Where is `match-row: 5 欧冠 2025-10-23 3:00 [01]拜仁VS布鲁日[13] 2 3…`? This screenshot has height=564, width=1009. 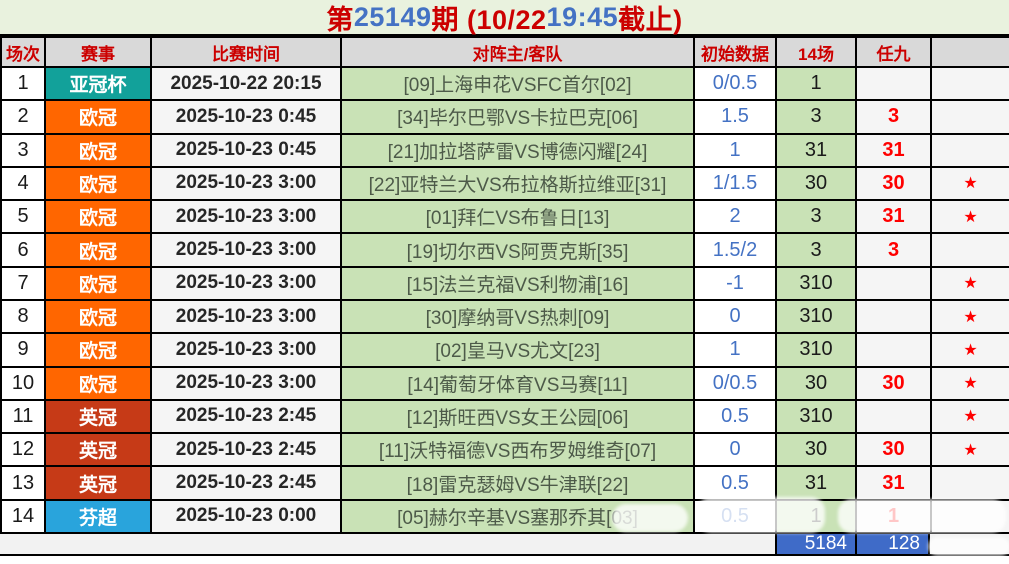
match-row: 5 欧冠 2025-10-23 3:00 [01]拜仁VS布鲁日[13] 2 3… is located at coordinates (504, 217).